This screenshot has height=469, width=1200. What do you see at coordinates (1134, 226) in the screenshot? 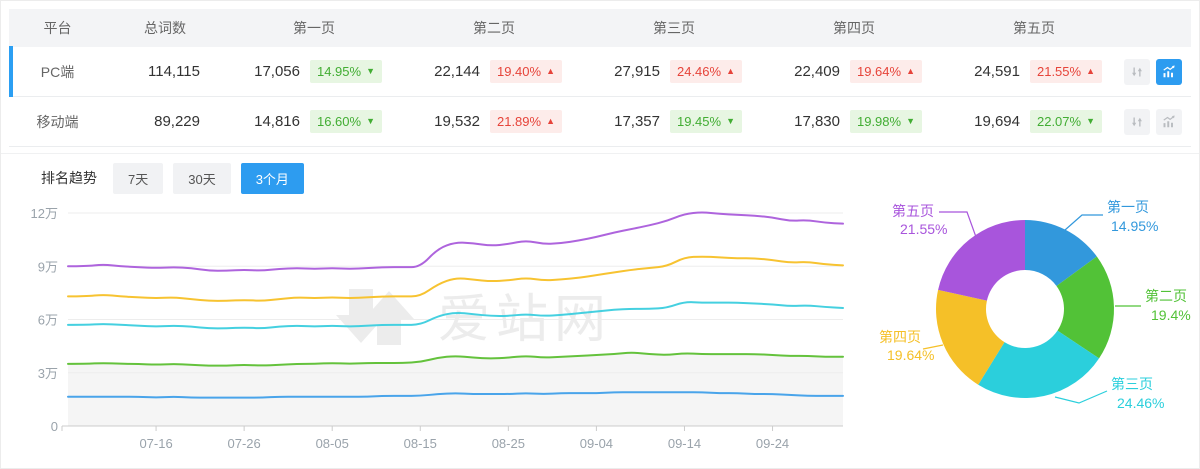
I see `svg-text: 14.95%` at bounding box center [1134, 226].